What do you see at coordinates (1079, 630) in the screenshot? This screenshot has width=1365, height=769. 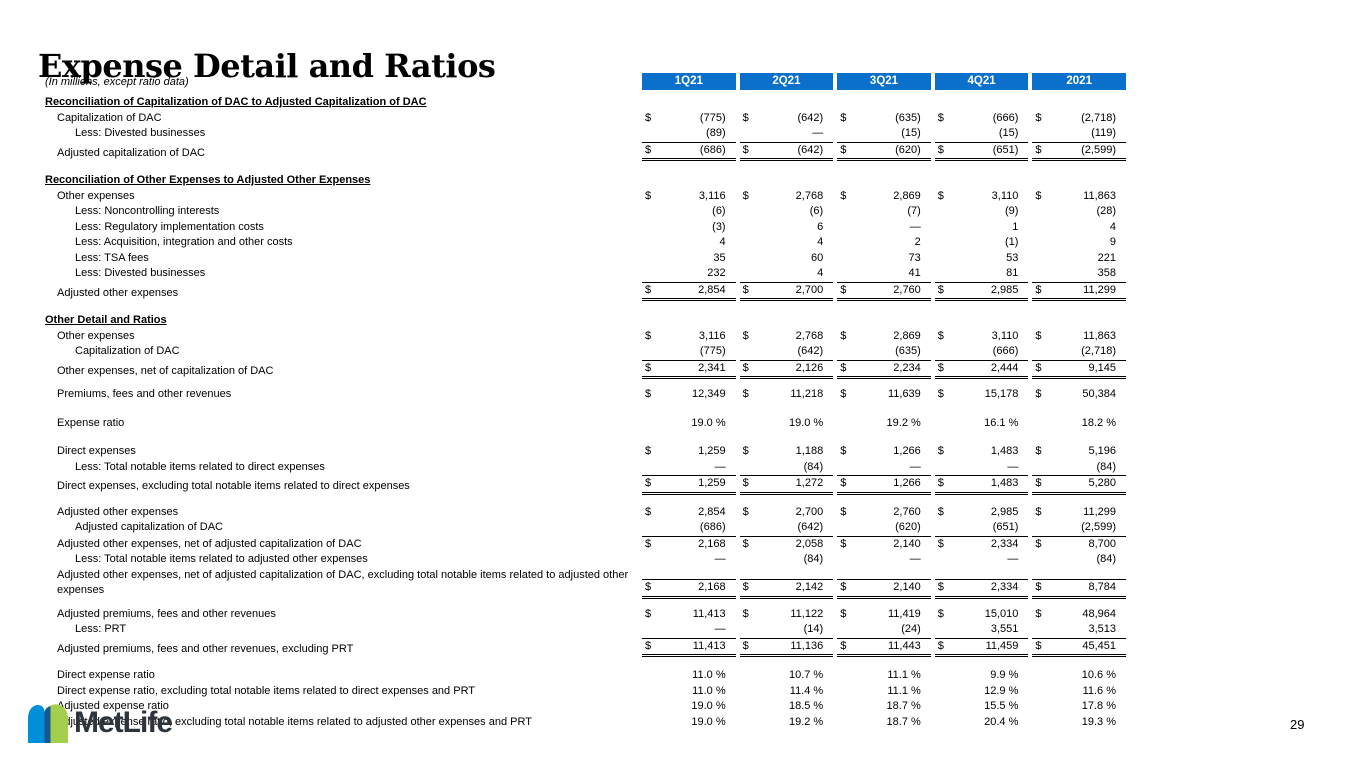 I see `value-cell: 3,513` at bounding box center [1079, 630].